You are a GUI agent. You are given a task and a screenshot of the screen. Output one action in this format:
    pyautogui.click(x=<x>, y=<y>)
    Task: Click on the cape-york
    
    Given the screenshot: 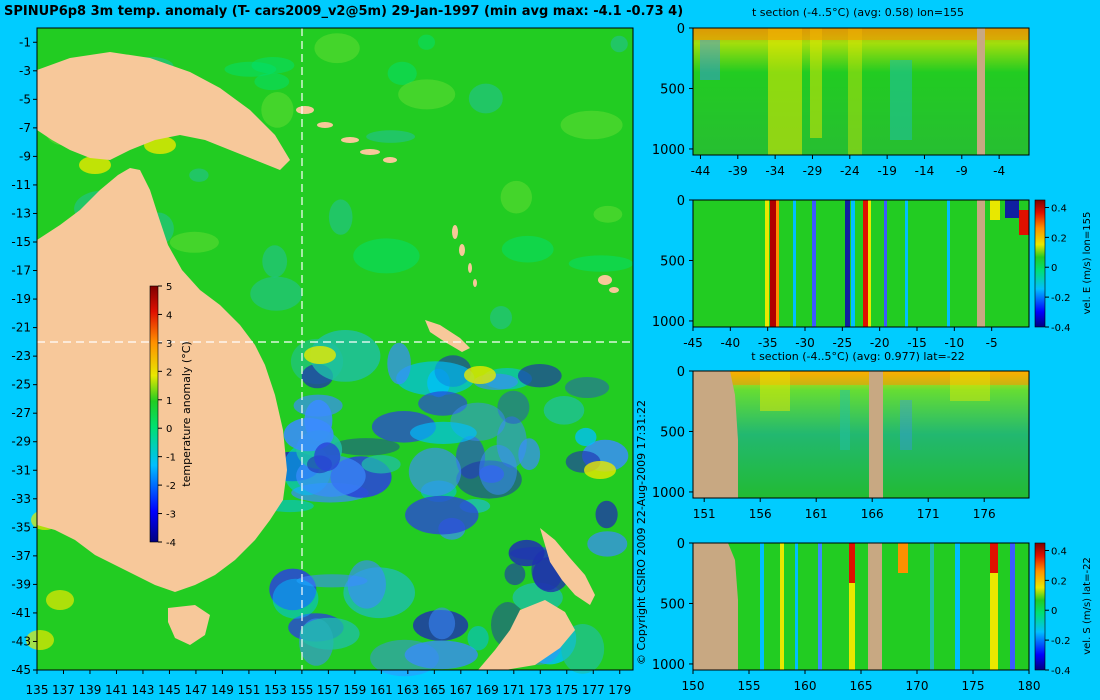 What is the action you would take?
    pyautogui.click(x=132, y=205)
    